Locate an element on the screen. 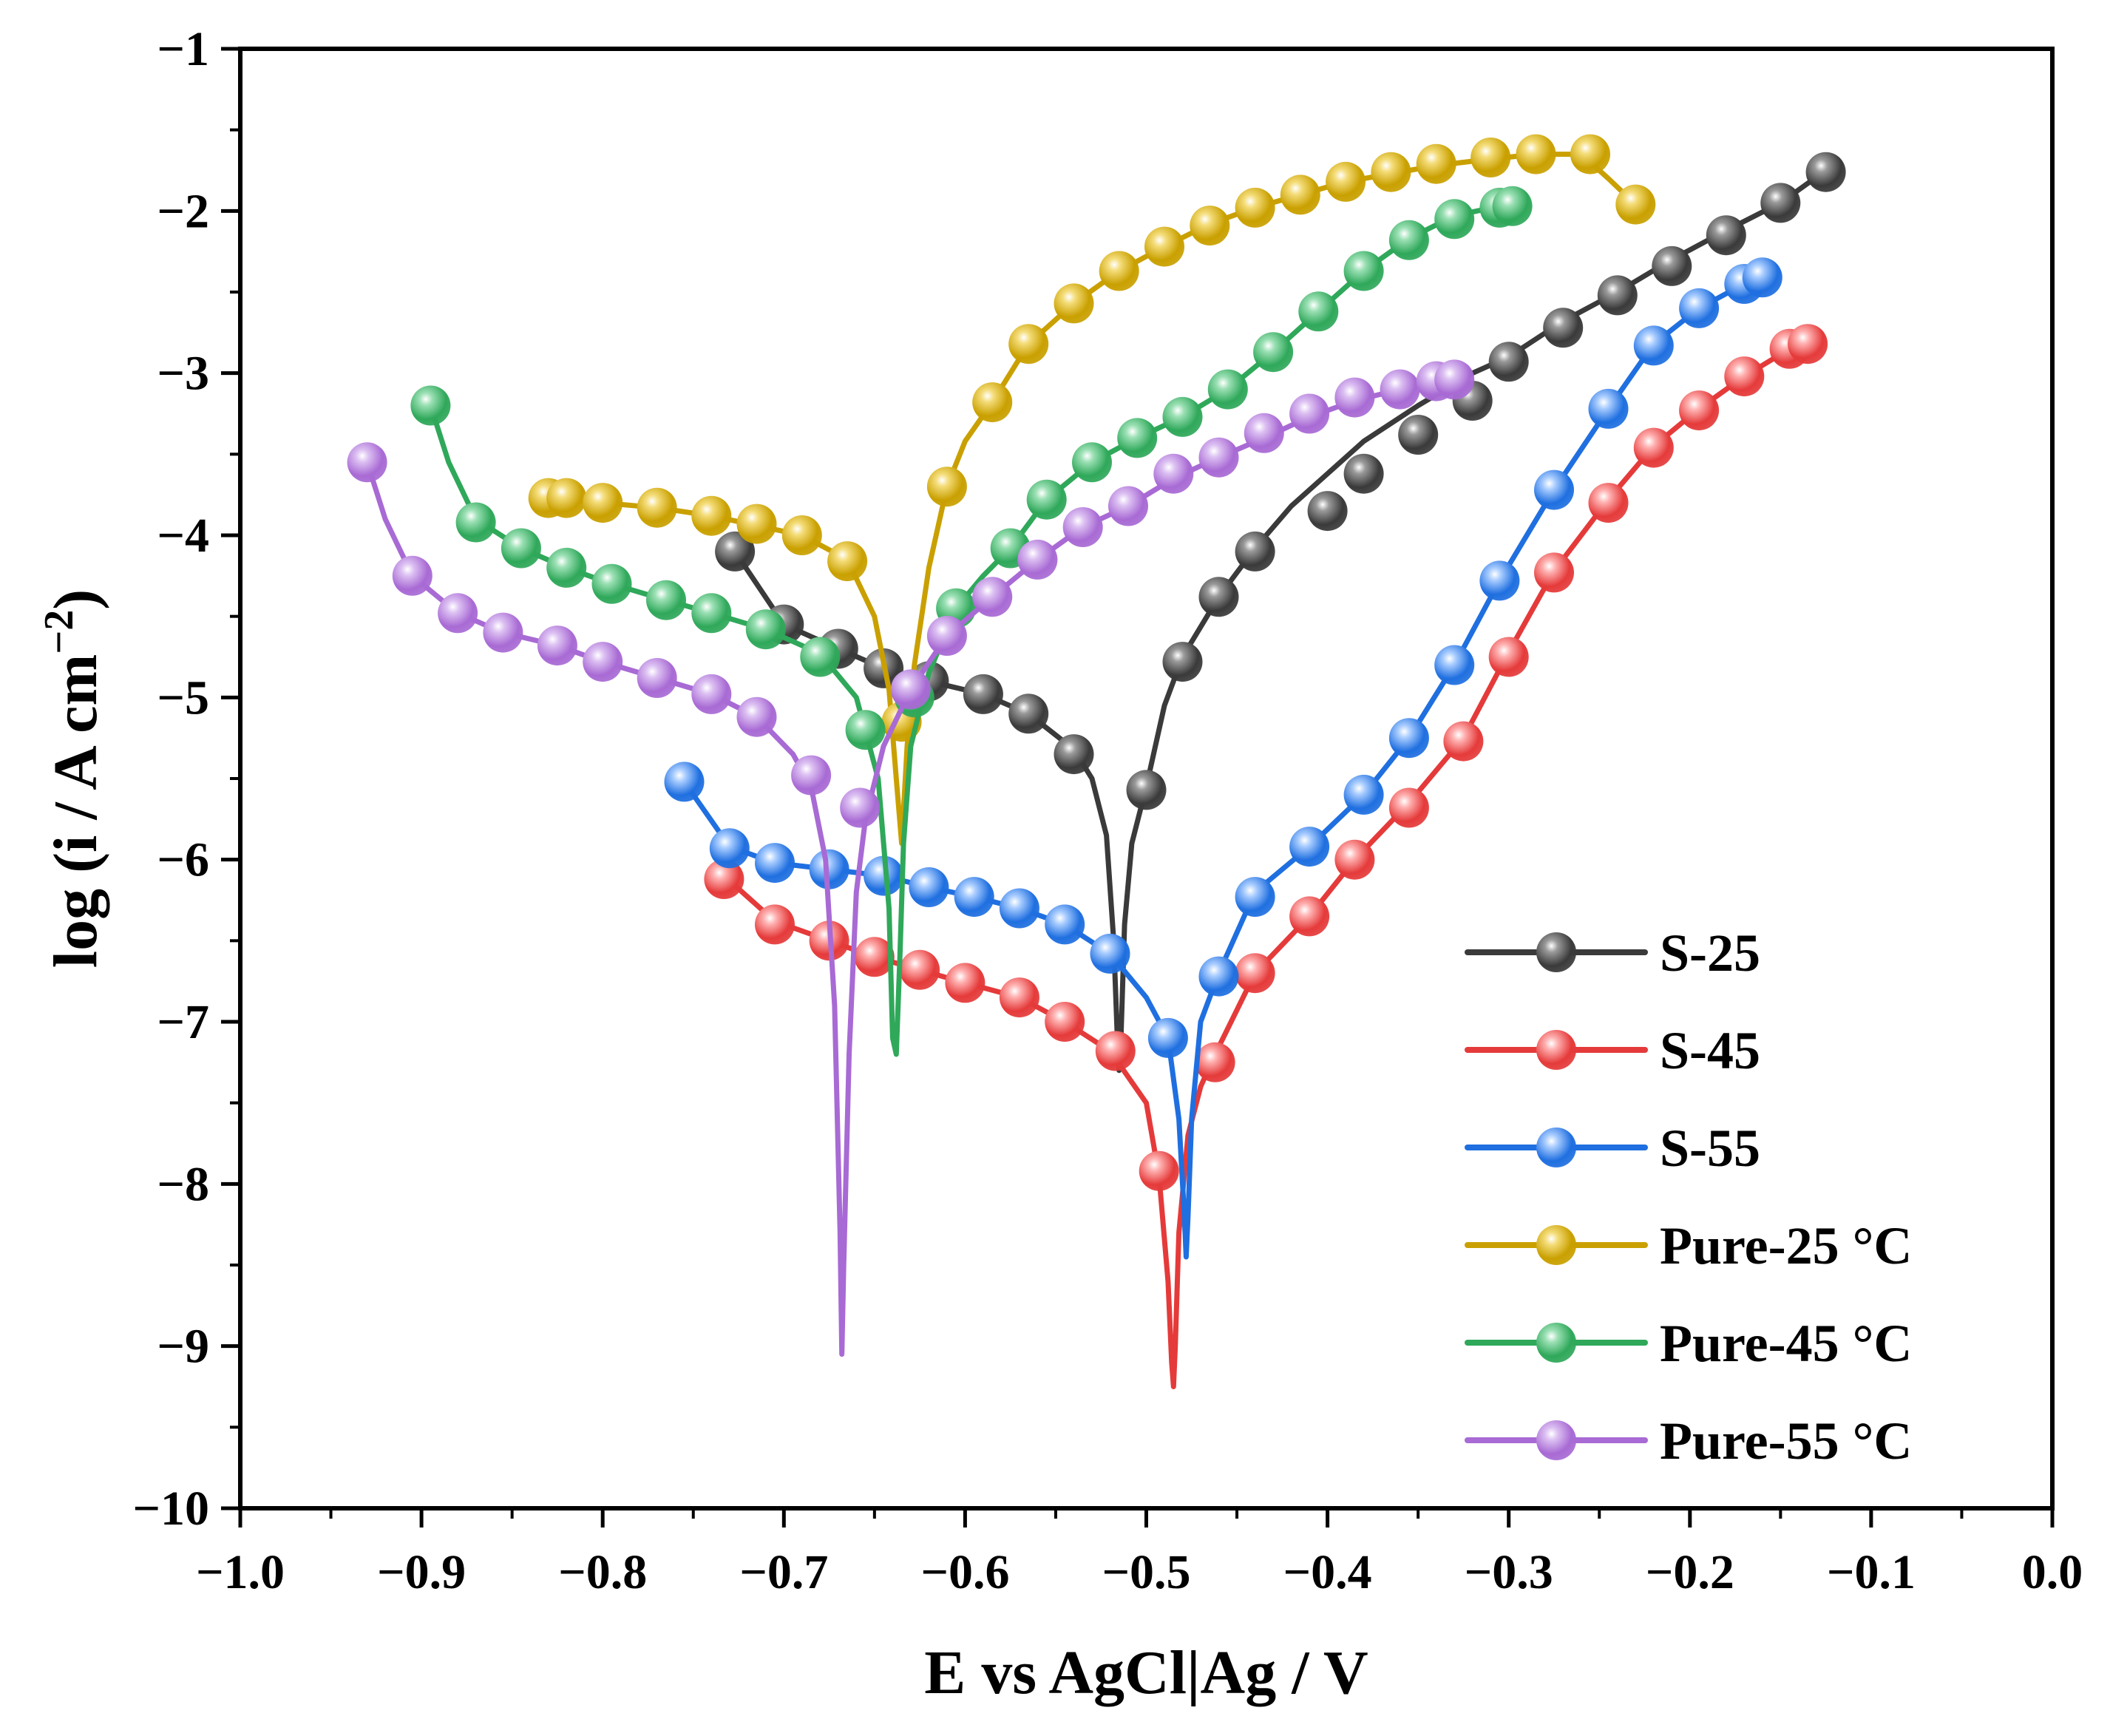 Image resolution: width=2110 pixels, height=1736 pixels. legend-item-pure-25-c: Pure-25 °C is located at coordinates (1688, 1245).